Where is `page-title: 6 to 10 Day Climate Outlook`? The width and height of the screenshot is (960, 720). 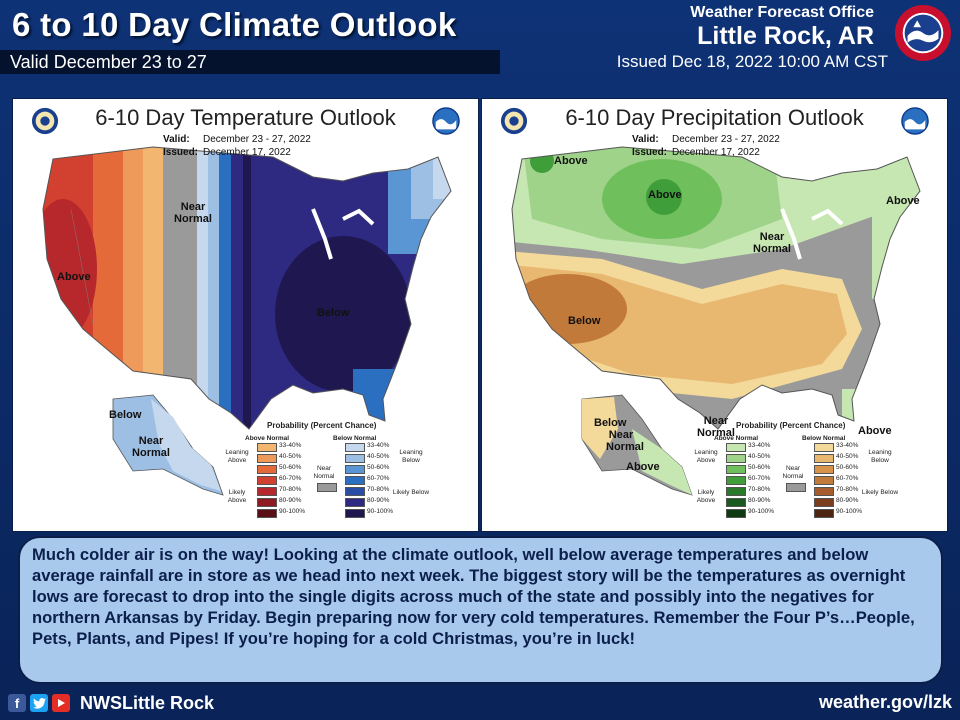
page-title: 6 to 10 Day Climate Outlook is located at coordinates (234, 24).